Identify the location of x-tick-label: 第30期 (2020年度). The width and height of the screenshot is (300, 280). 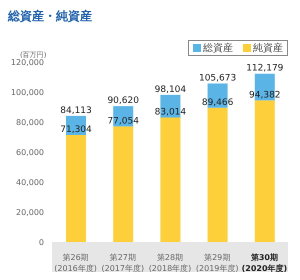
(265, 263).